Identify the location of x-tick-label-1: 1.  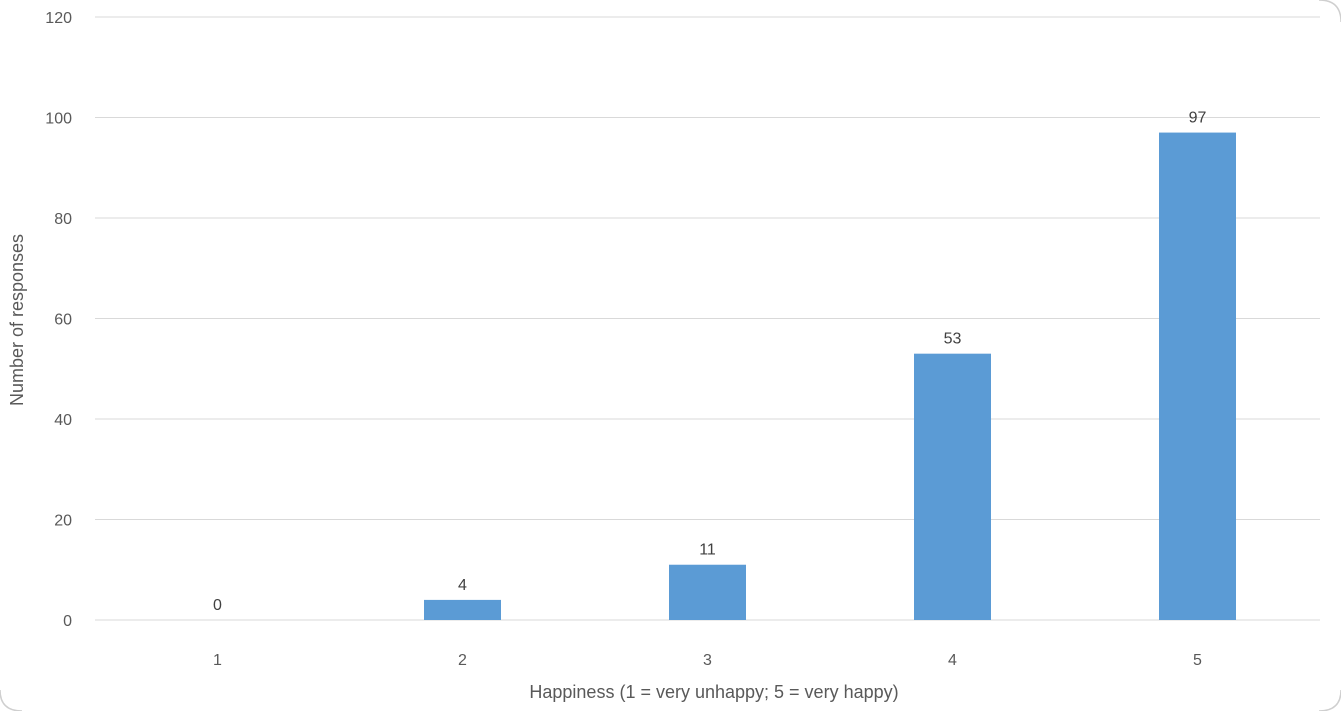
(217, 660).